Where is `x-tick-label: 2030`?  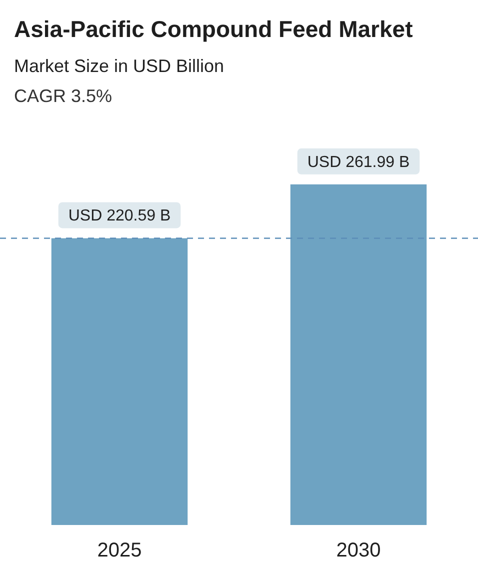
x-tick-label: 2030 is located at coordinates (358, 551).